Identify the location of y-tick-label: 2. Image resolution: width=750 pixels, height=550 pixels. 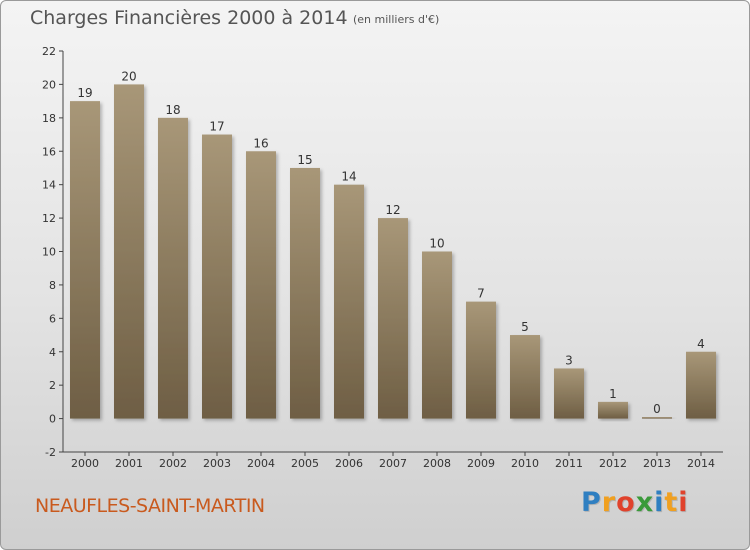
(52, 385).